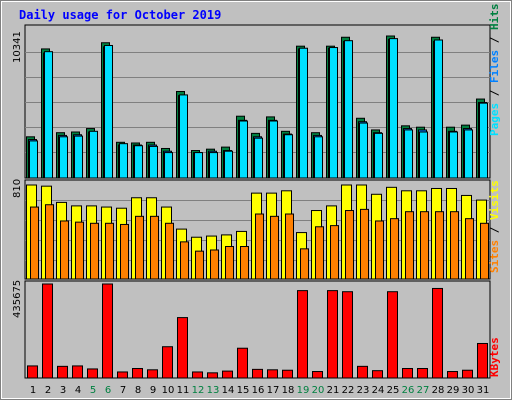 This screenshot has height=400, width=512. Describe the element at coordinates (494, 256) in the screenshot. I see `legend-sites: Sites` at that location.